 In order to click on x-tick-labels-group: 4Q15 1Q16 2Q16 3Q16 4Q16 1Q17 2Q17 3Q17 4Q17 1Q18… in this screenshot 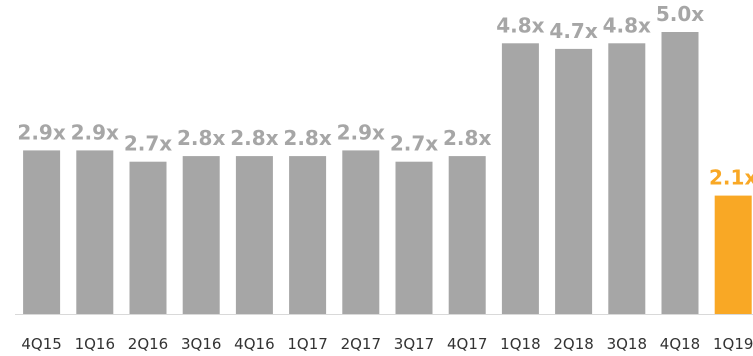, I will do `click(387, 344)`.